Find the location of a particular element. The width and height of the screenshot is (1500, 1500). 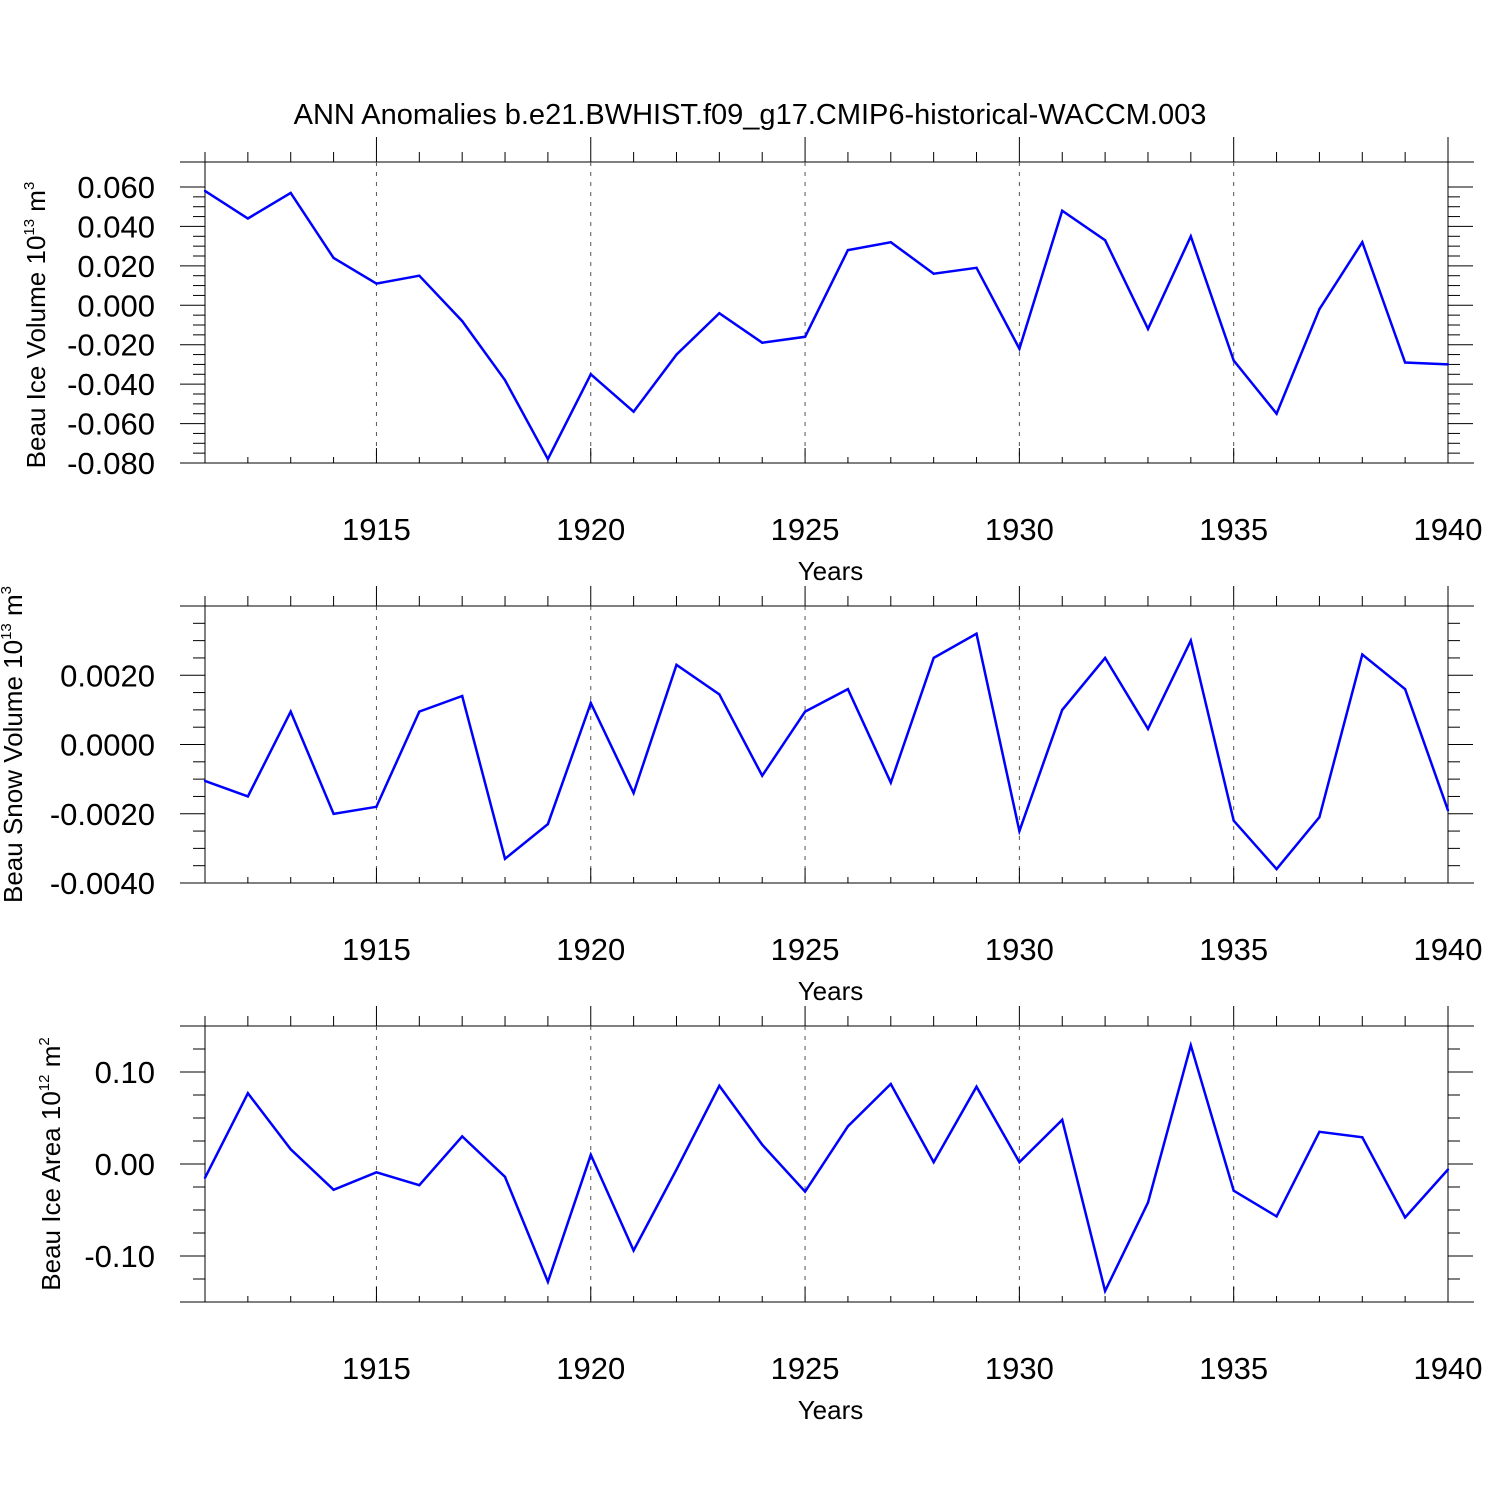

y-tick-label: -0.040 is located at coordinates (111, 384).